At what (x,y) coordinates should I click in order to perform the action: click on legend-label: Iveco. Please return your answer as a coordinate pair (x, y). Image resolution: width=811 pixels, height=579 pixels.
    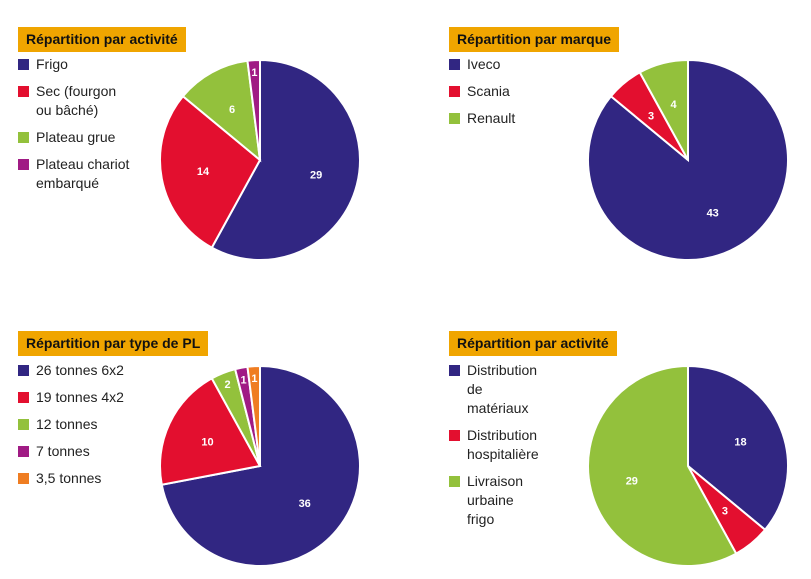
    Looking at the image, I should click on (484, 64).